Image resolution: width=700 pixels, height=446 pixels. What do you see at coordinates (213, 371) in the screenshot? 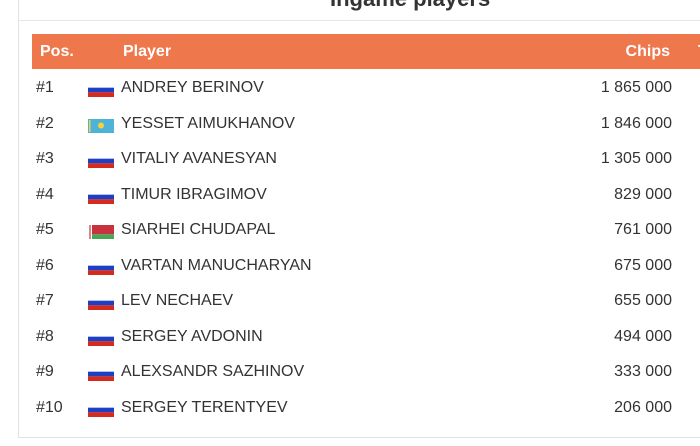
I see `player-name: ALEXSANDR SAZHINOV` at bounding box center [213, 371].